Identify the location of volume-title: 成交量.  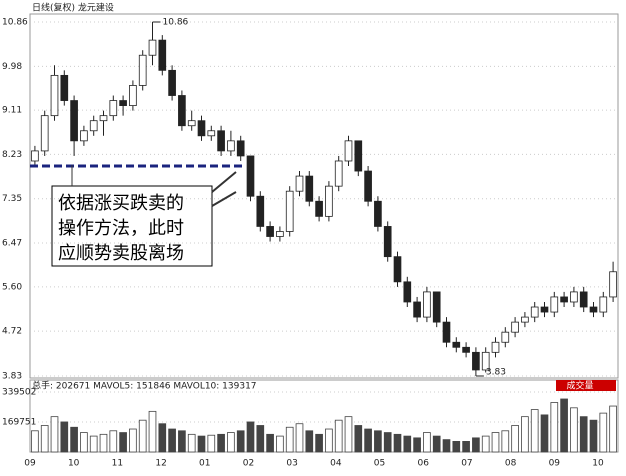
(579, 386).